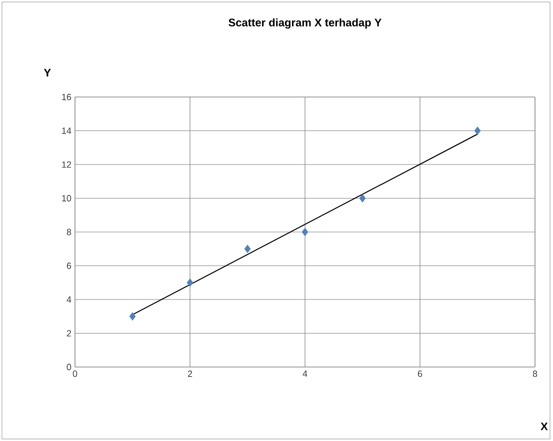  Describe the element at coordinates (69, 232) in the screenshot. I see `y-tick-label: 8` at that location.